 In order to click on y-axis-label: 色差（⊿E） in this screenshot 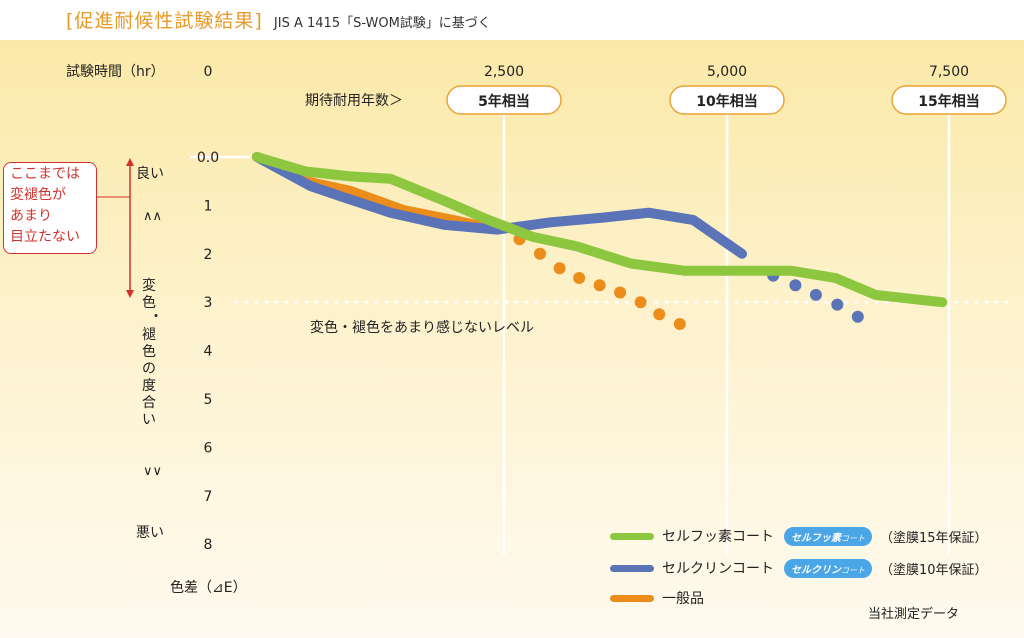, I will do `click(208, 587)`.